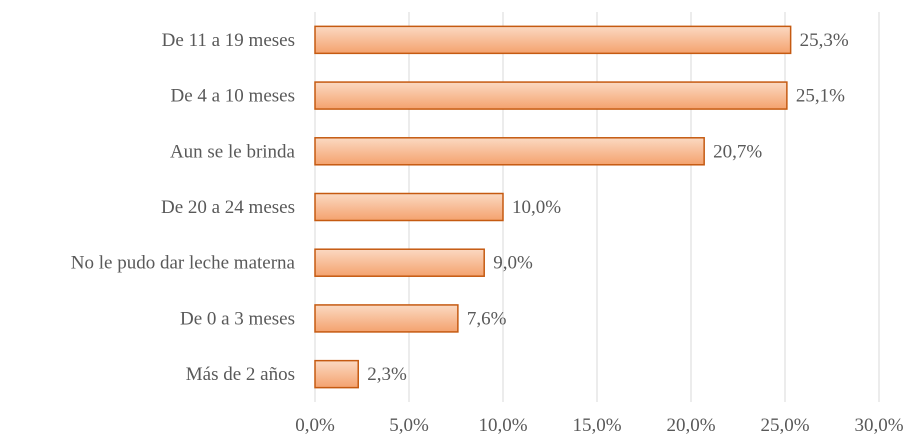 The width and height of the screenshot is (914, 440). I want to click on x-tick-label: 5,0%, so click(409, 425).